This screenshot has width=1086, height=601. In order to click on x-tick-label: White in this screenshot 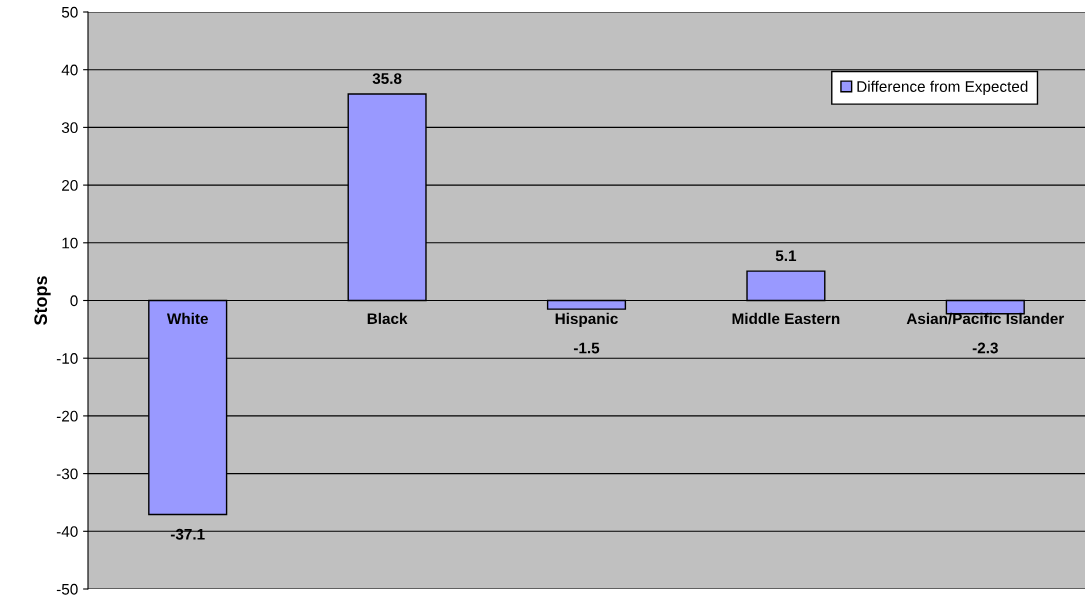, I will do `click(187, 318)`.